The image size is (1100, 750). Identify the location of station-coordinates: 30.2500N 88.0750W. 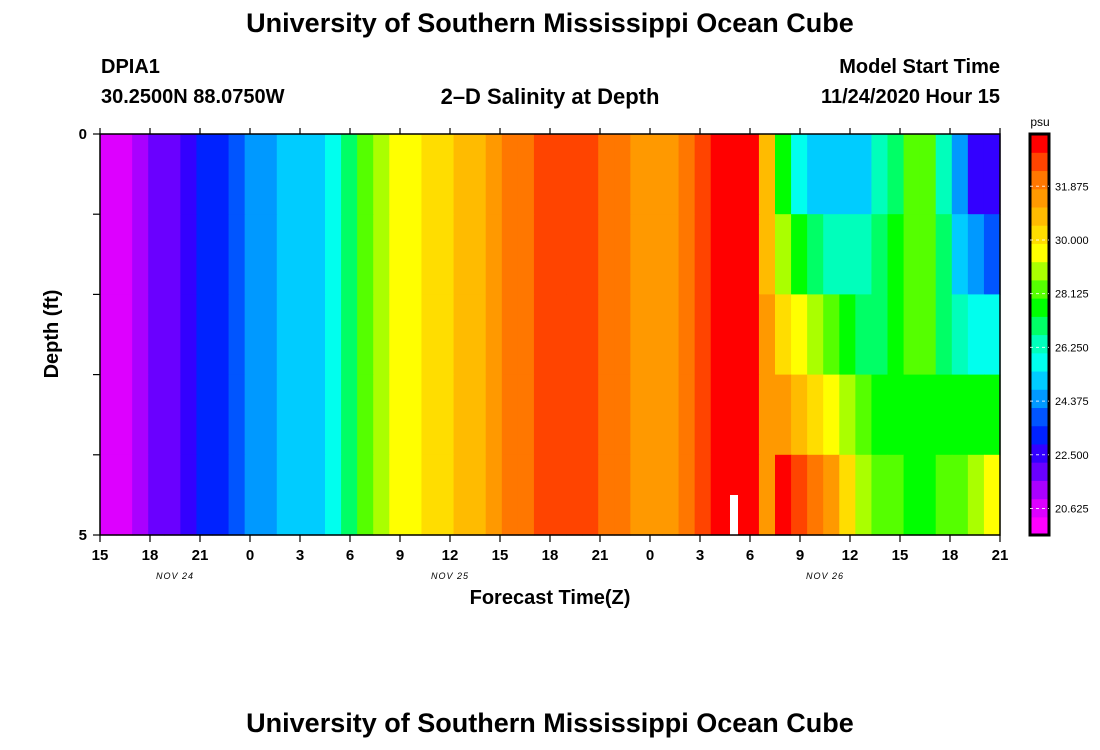
(193, 97).